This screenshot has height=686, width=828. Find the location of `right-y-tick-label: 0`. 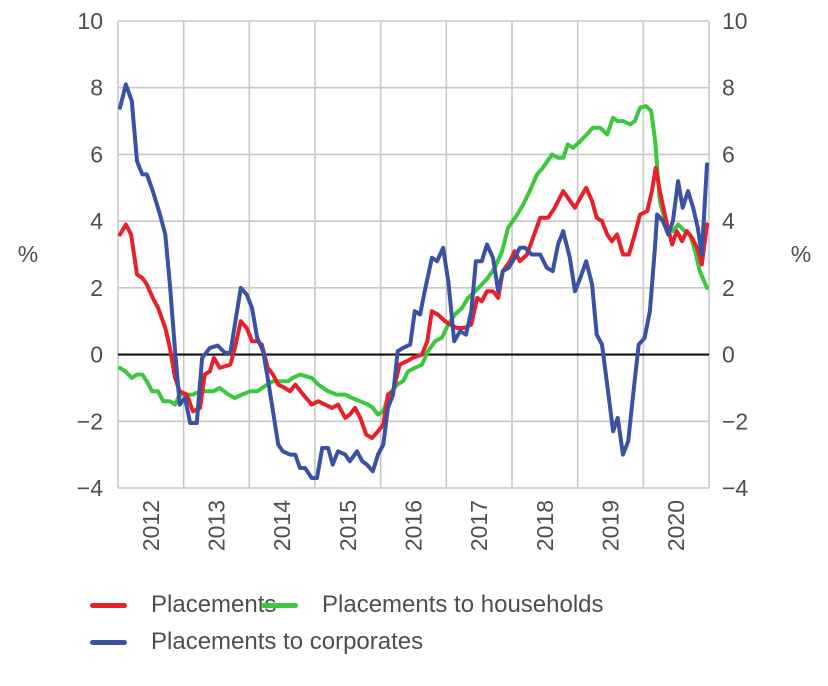

right-y-tick-label: 0 is located at coordinates (728, 355).